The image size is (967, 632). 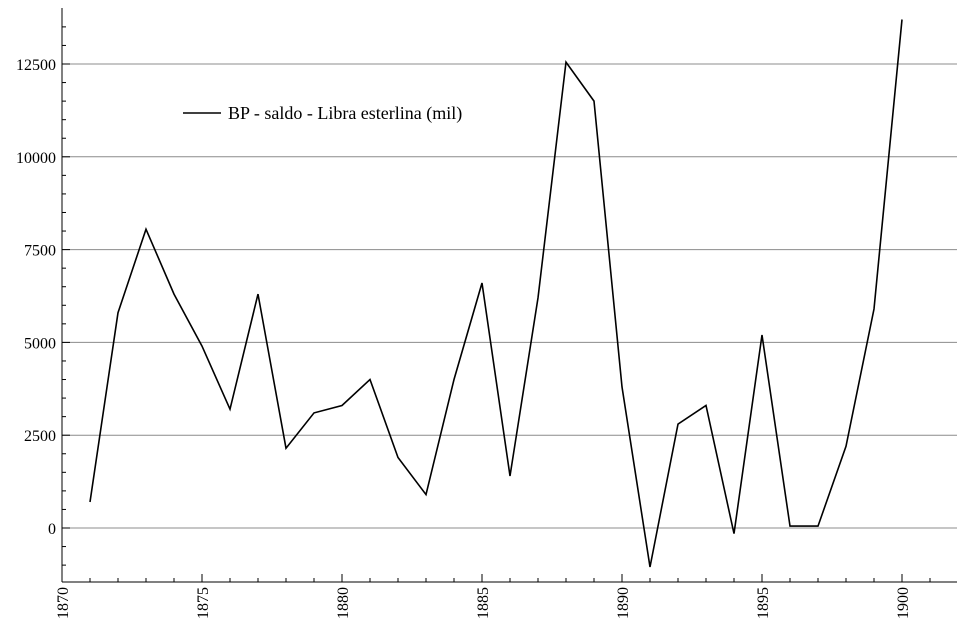 What do you see at coordinates (345, 113) in the screenshot?
I see `legend-label: BP - saldo - Libra esterlina (mil)` at bounding box center [345, 113].